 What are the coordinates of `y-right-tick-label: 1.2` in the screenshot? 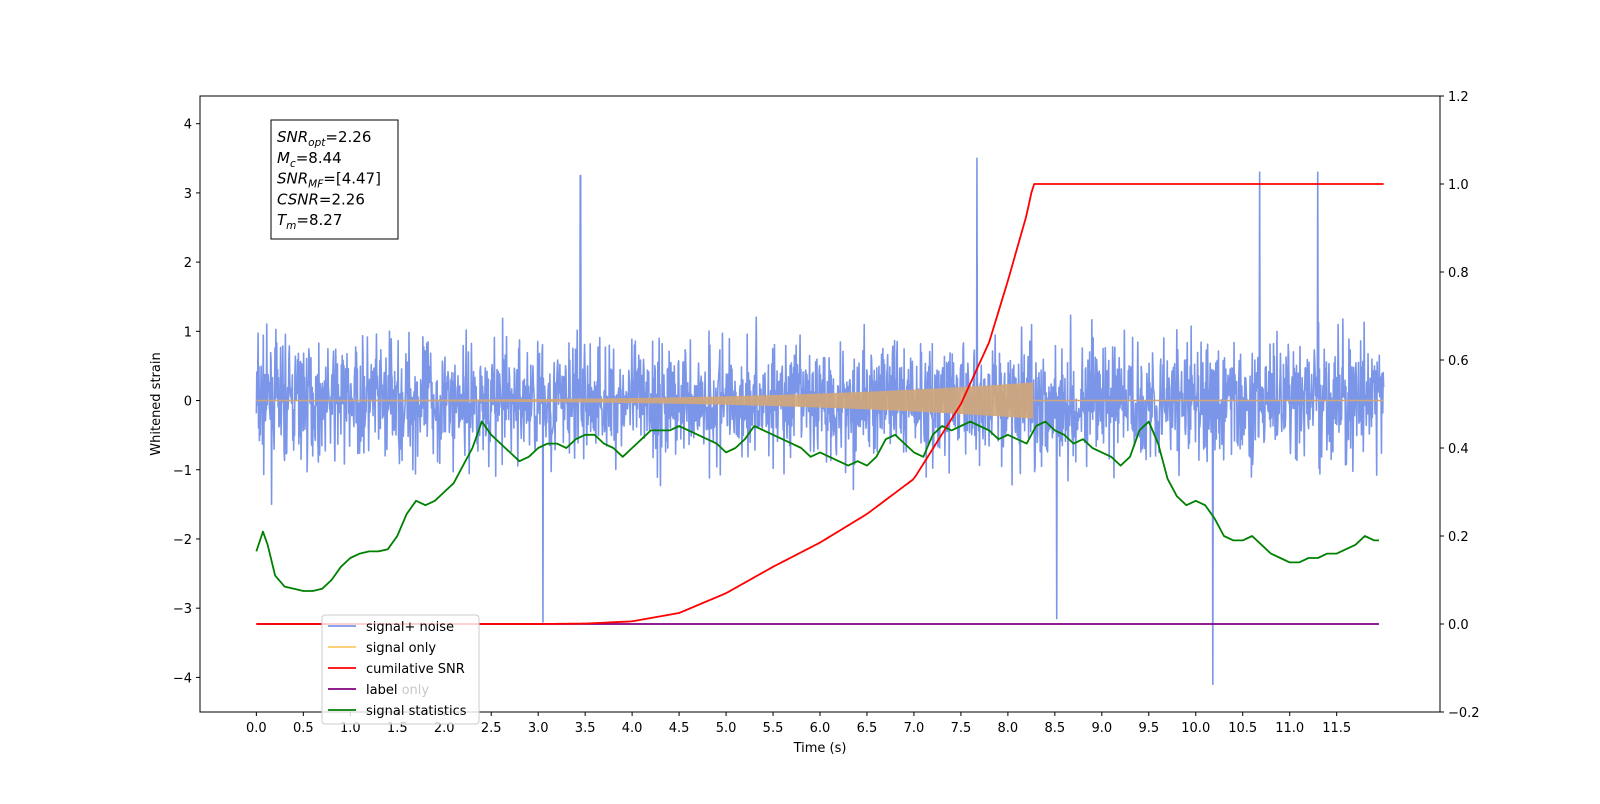 It's located at (1458, 97).